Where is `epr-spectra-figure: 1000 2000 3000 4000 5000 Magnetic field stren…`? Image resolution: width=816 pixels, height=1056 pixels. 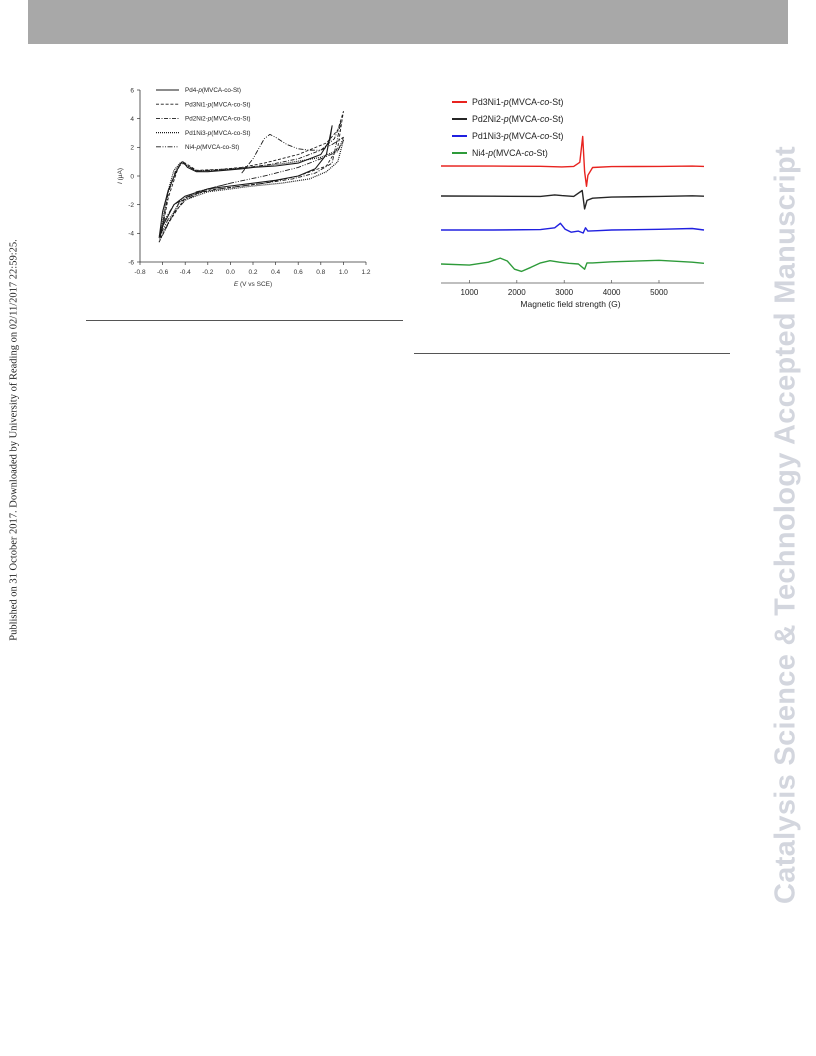
epr-spectra-figure: 1000 2000 3000 4000 5000 Magnetic field stren… is located at coordinates (572, 203).